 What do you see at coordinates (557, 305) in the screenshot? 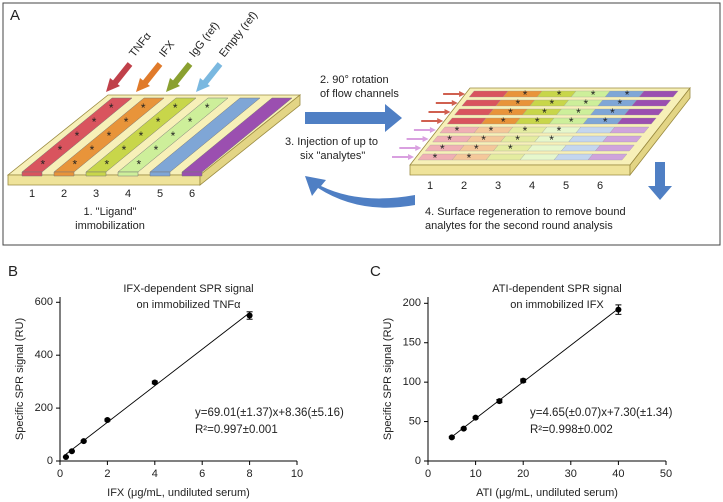
I see `chart-title: on immobilized IFX` at bounding box center [557, 305].